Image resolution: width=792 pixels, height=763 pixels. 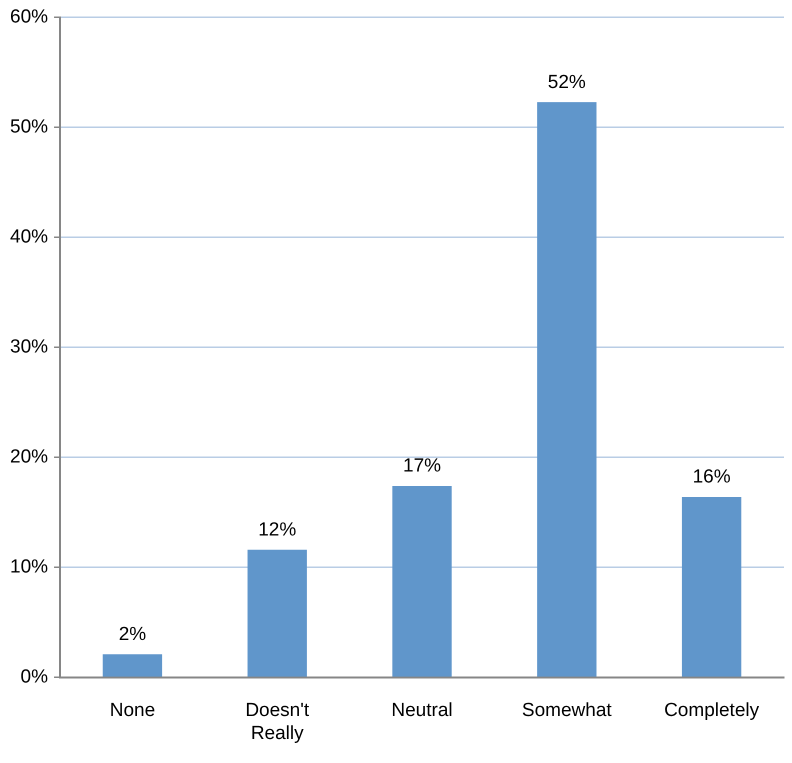 What do you see at coordinates (29, 457) in the screenshot?
I see `y-tick-label: 20%` at bounding box center [29, 457].